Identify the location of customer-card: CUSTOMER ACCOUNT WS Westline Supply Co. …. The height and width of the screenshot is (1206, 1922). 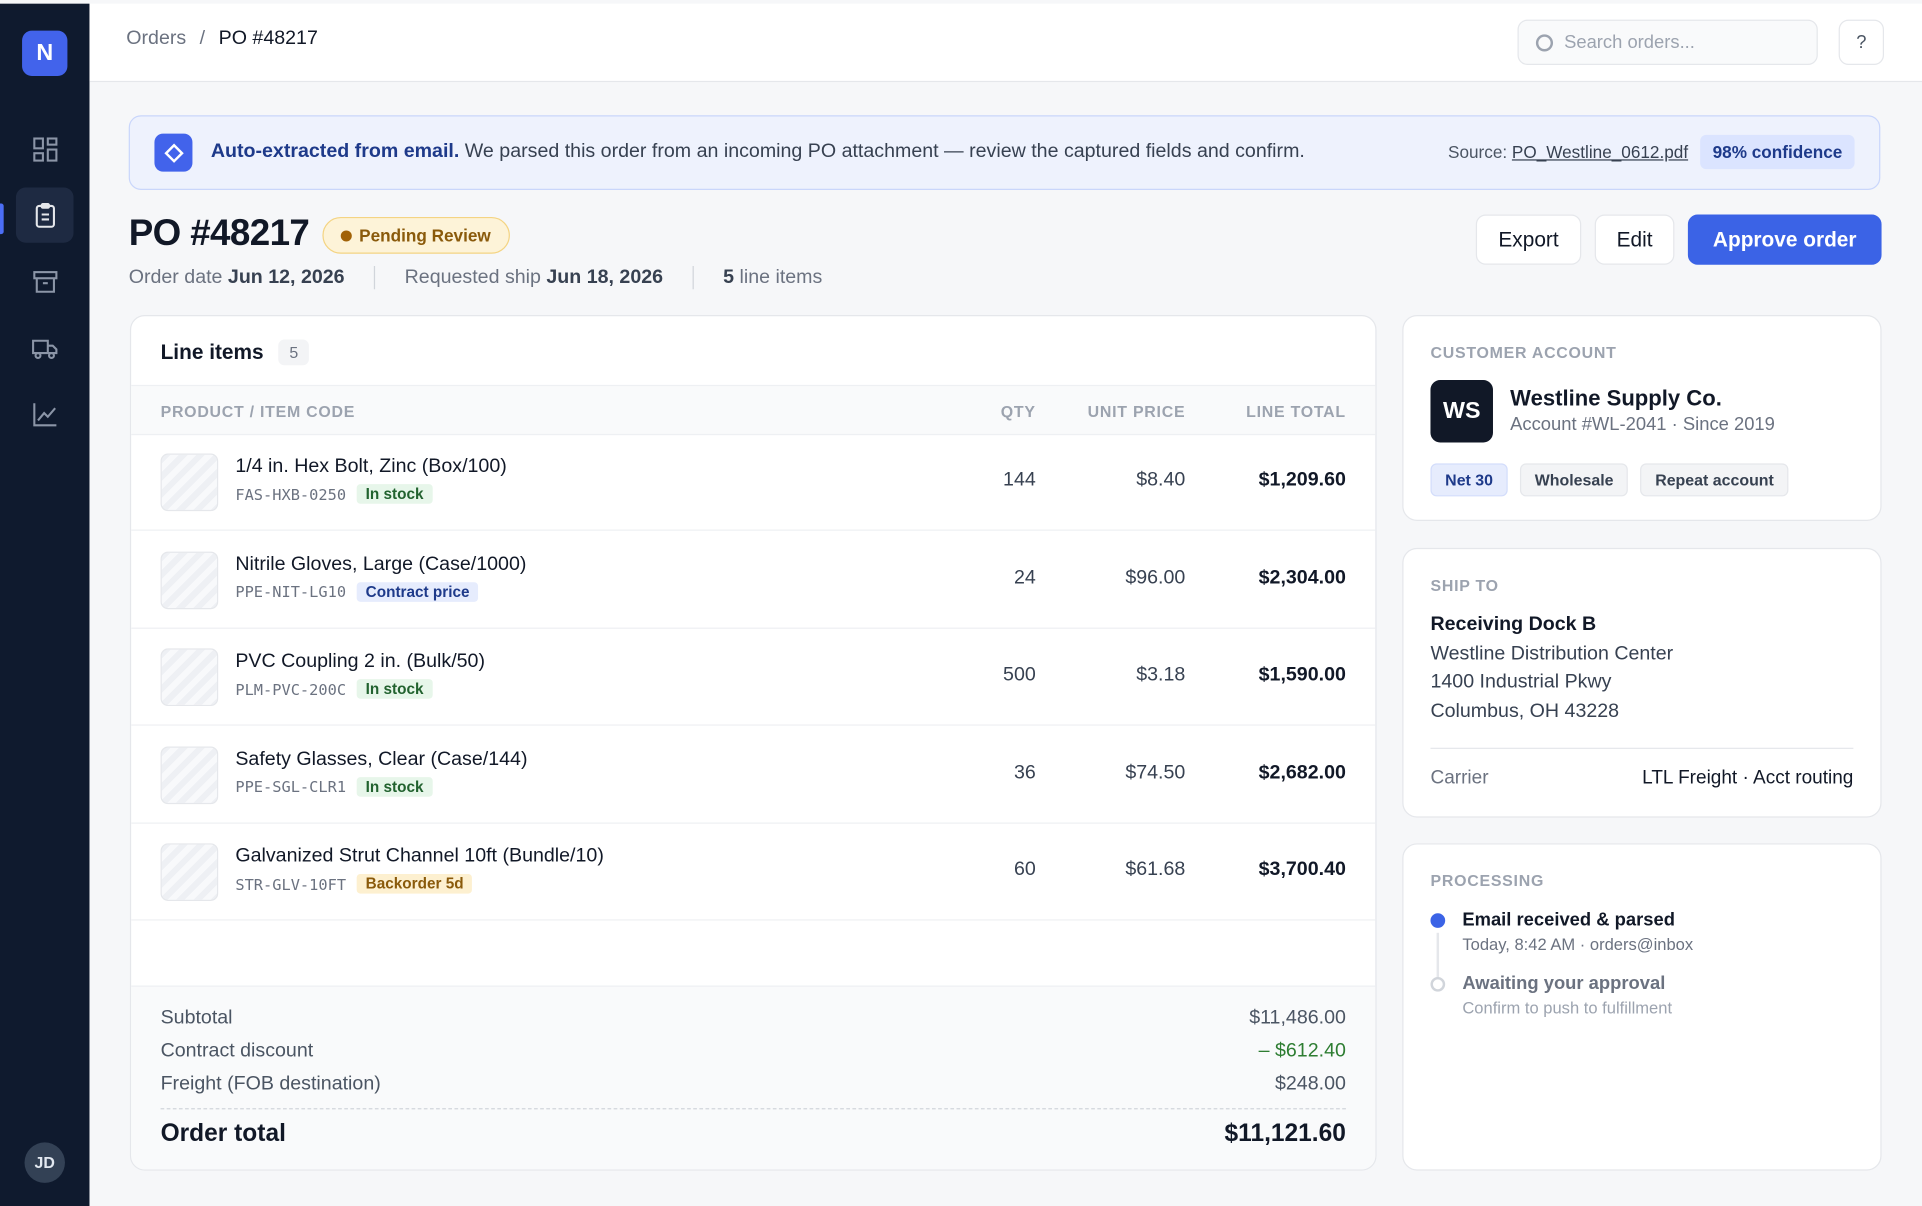
(1642, 418).